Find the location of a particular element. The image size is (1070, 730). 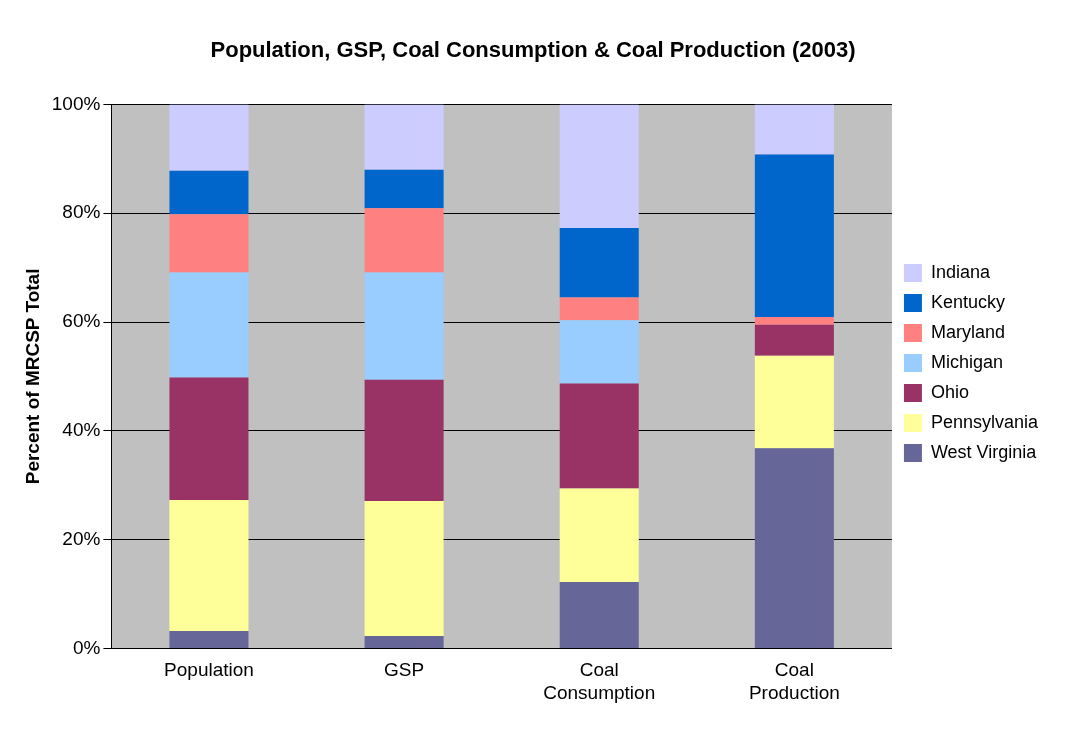

legend-label: West Virginia is located at coordinates (984, 451).